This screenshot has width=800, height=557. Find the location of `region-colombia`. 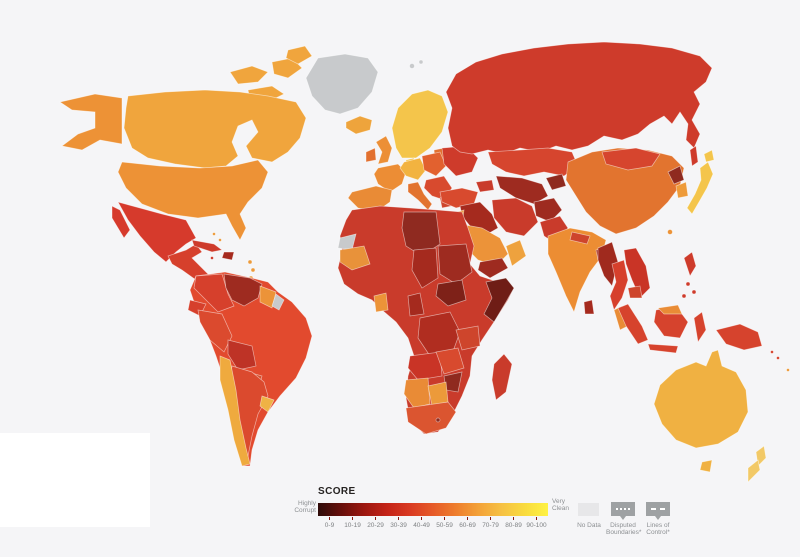

region-colombia is located at coordinates (214, 293).